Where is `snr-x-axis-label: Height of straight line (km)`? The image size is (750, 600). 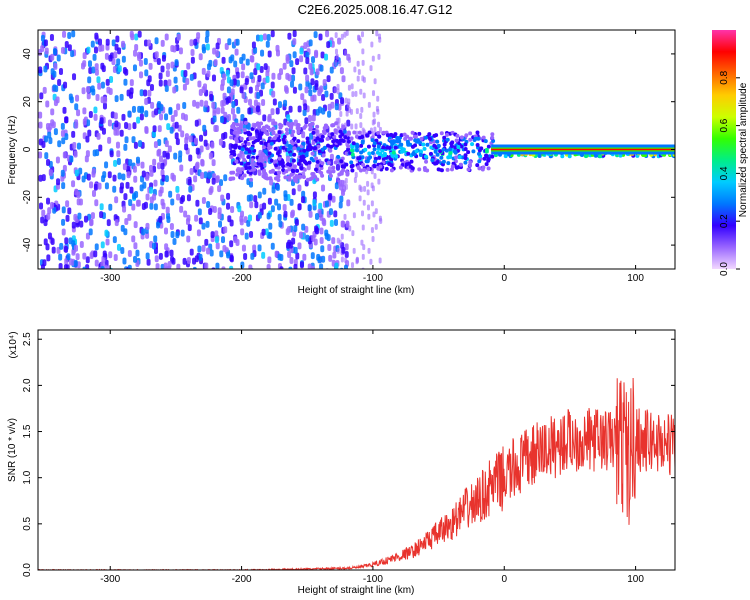 snr-x-axis-label: Height of straight line (km) is located at coordinates (356, 590).